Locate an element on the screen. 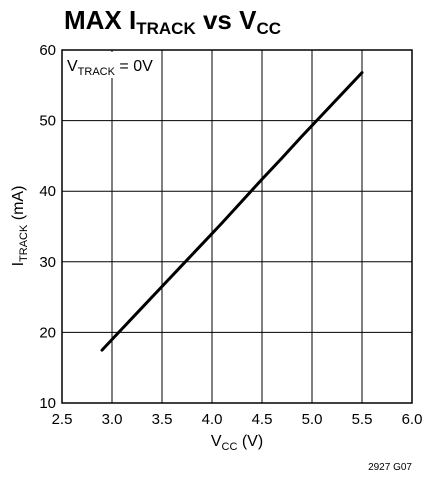  x-tick-label: 2.5 is located at coordinates (62, 419).